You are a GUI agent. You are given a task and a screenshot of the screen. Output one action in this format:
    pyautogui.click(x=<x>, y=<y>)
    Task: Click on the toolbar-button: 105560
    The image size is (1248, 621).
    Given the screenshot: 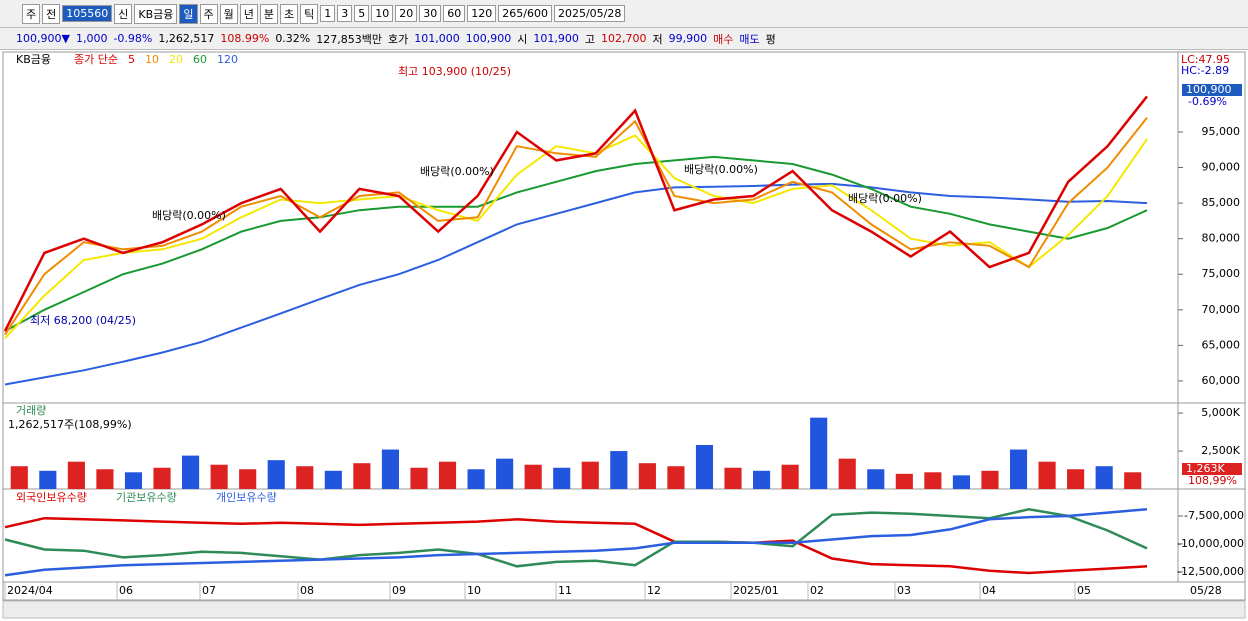 What is the action you would take?
    pyautogui.click(x=87, y=13)
    